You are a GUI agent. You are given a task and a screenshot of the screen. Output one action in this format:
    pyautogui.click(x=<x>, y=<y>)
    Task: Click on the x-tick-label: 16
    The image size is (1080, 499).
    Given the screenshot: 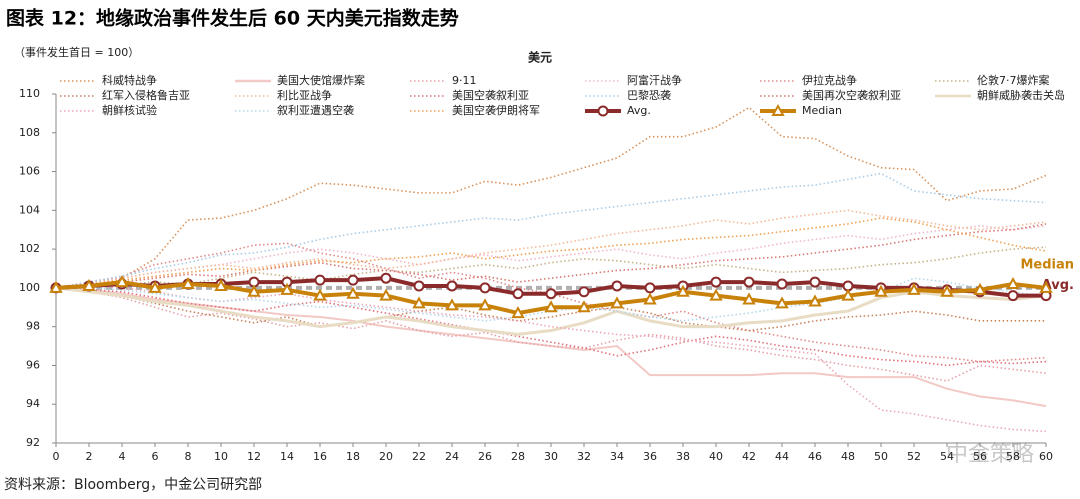 What is the action you would take?
    pyautogui.click(x=320, y=456)
    